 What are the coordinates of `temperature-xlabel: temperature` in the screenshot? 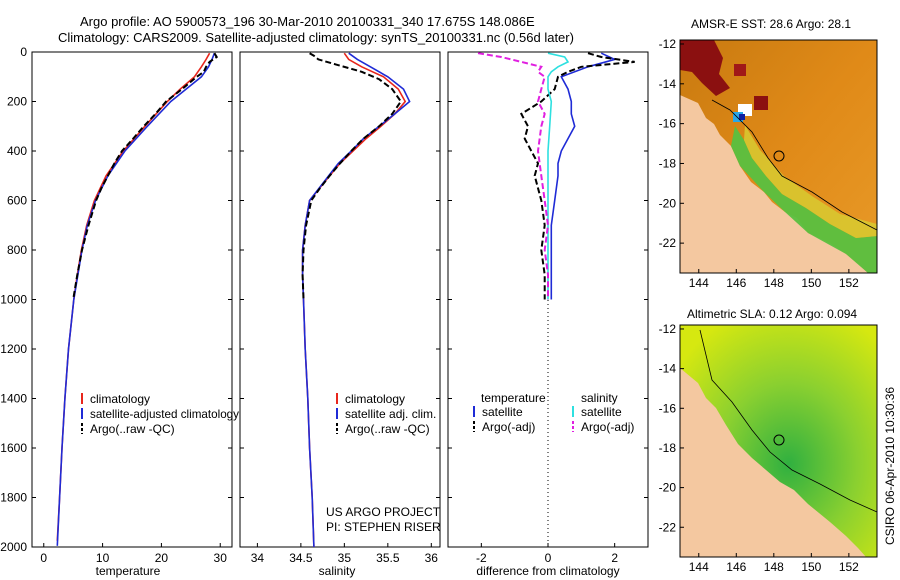 It's located at (128, 571).